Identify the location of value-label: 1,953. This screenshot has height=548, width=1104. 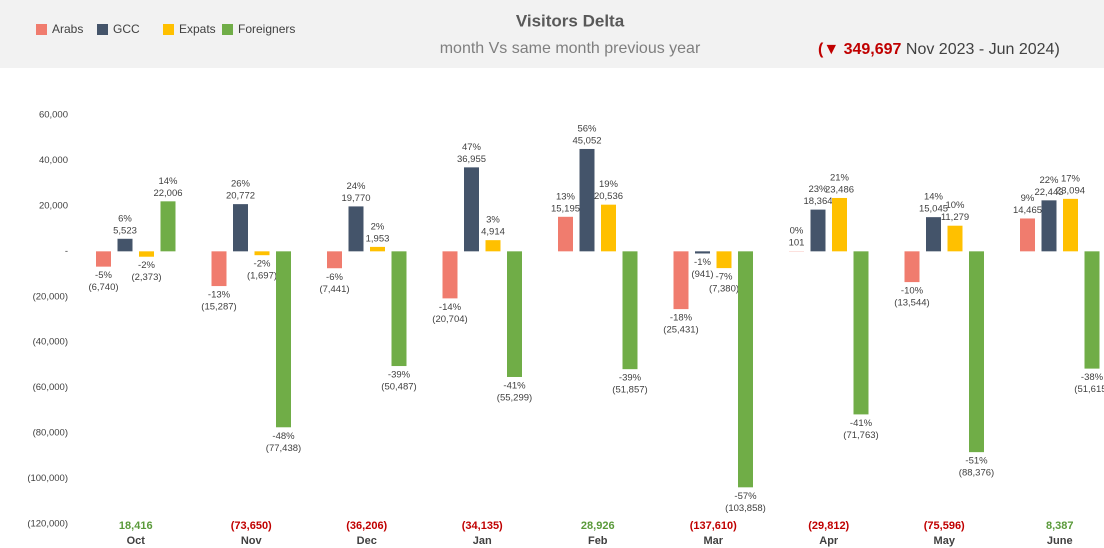
(378, 238).